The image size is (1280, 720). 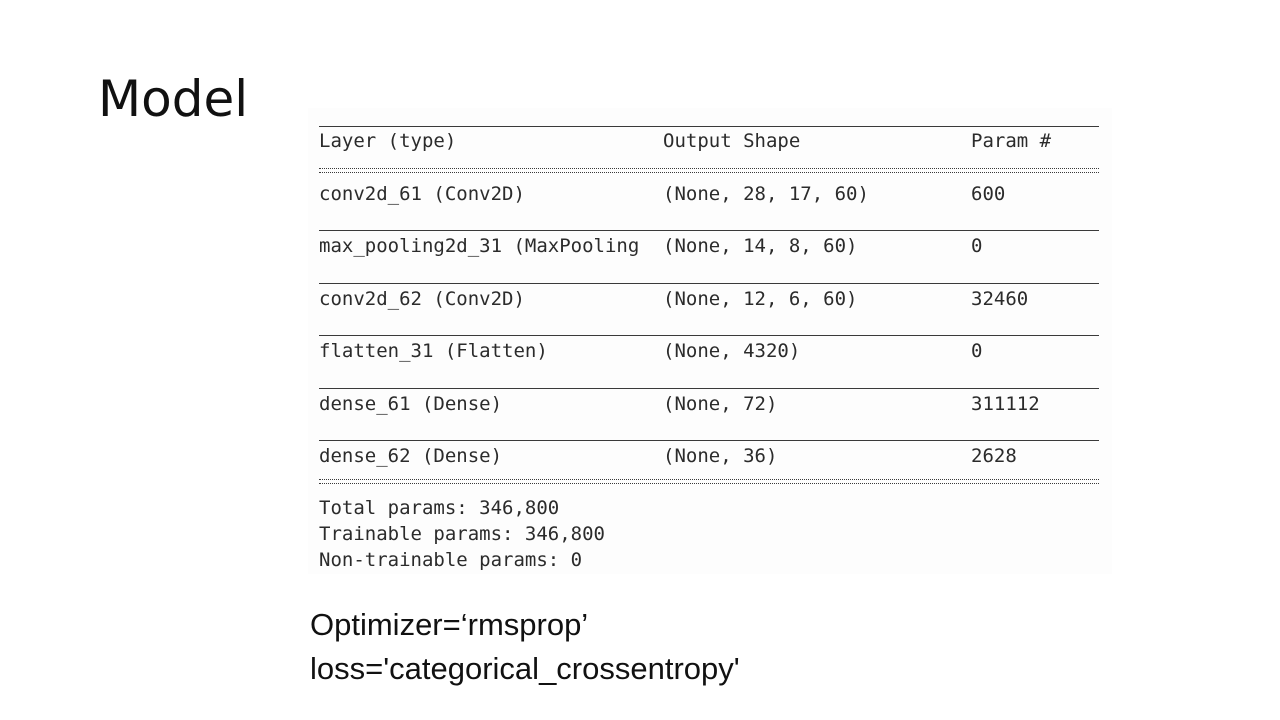 I want to click on layer-output-shape: (None, 12, 6, 60), so click(x=760, y=299).